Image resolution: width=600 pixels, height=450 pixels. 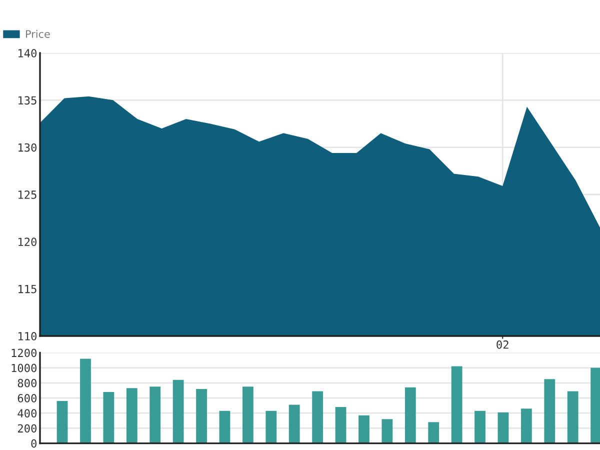 I want to click on legend-label: Price, so click(x=38, y=34).